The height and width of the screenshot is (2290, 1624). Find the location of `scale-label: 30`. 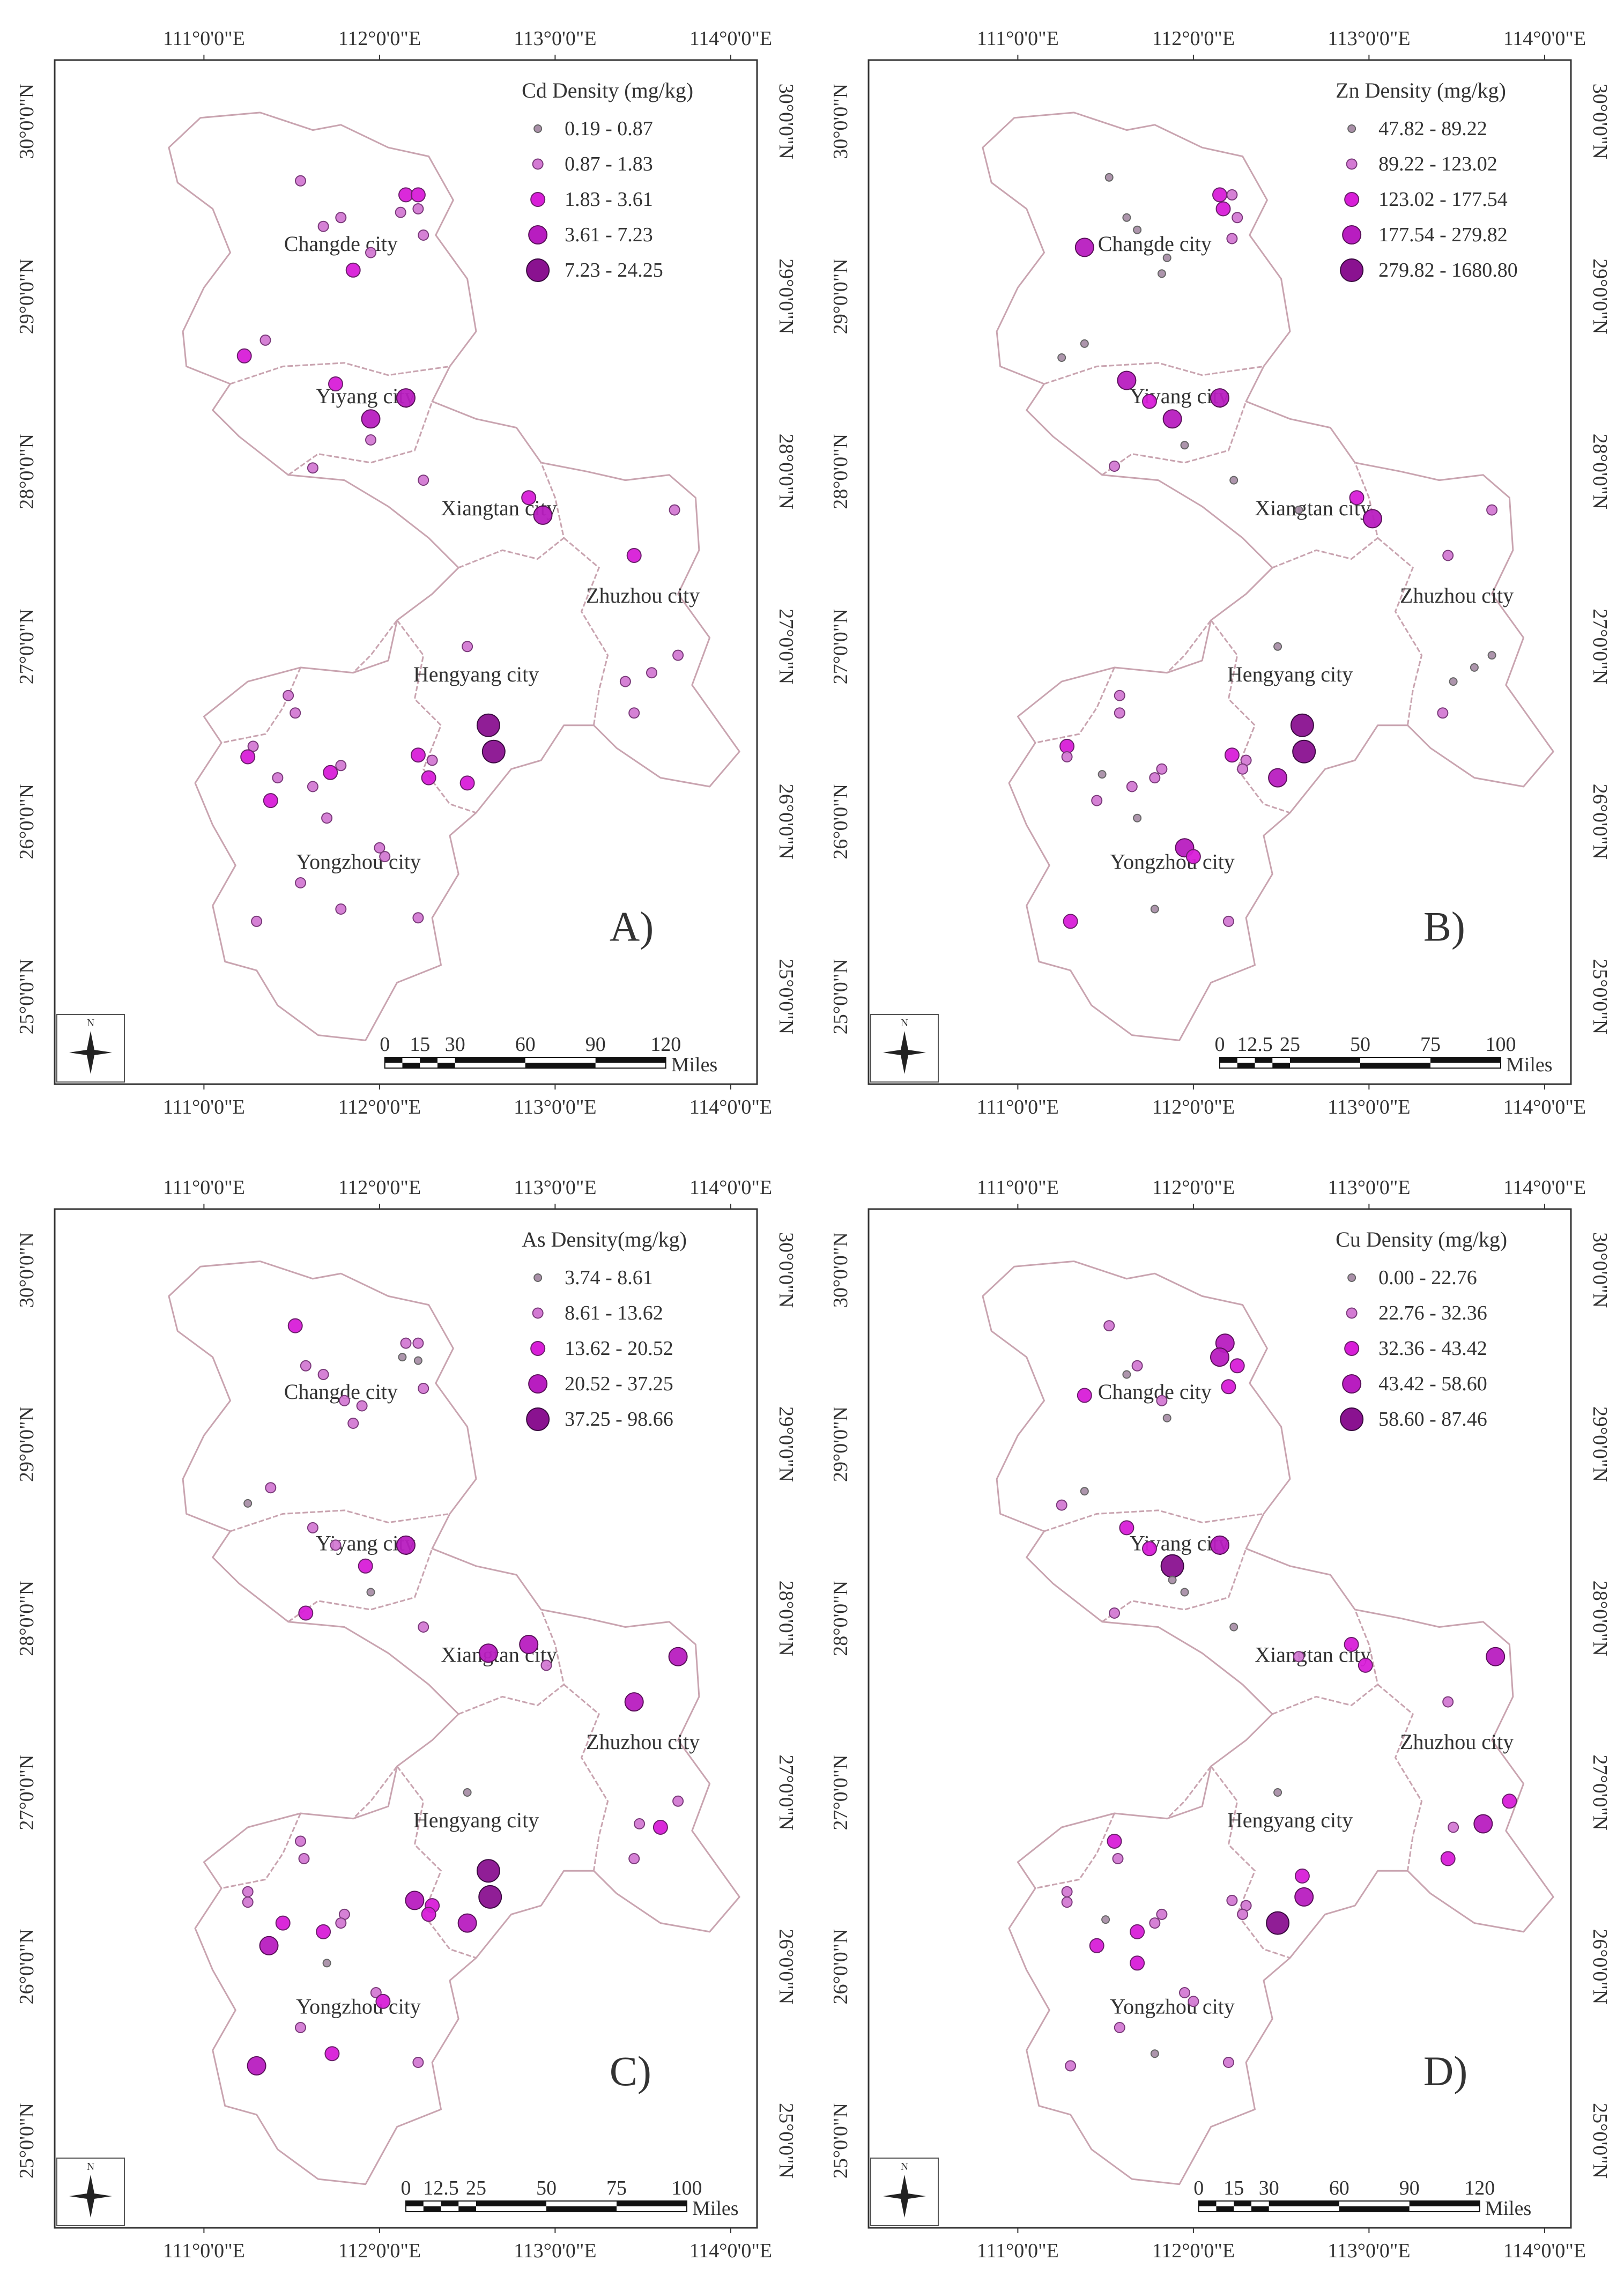

scale-label: 30 is located at coordinates (455, 1044).